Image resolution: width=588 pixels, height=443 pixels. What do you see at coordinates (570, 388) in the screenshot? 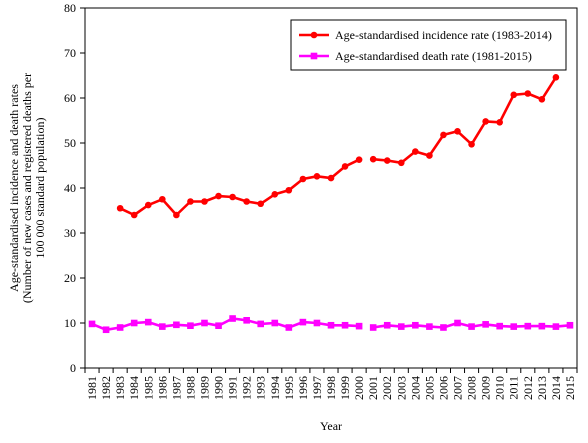
I see `x-tick-label: 2015` at bounding box center [570, 388].